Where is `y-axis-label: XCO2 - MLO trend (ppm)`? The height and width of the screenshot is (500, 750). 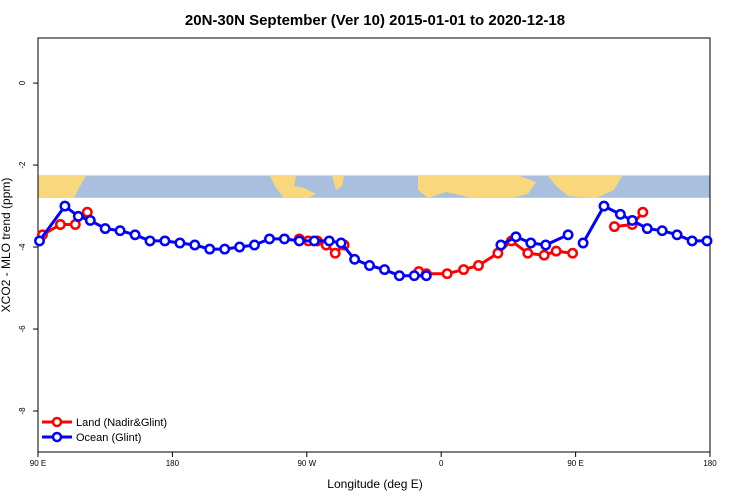
y-axis-label: XCO2 - MLO trend (ppm) is located at coordinates (6, 245).